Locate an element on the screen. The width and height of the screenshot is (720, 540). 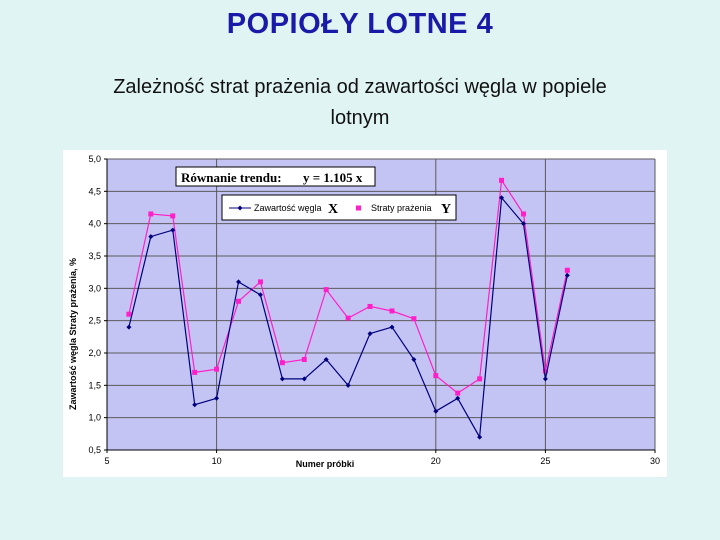
y-axis-label: Zawartość węgla Straty prażenia, % is located at coordinates (73, 334).